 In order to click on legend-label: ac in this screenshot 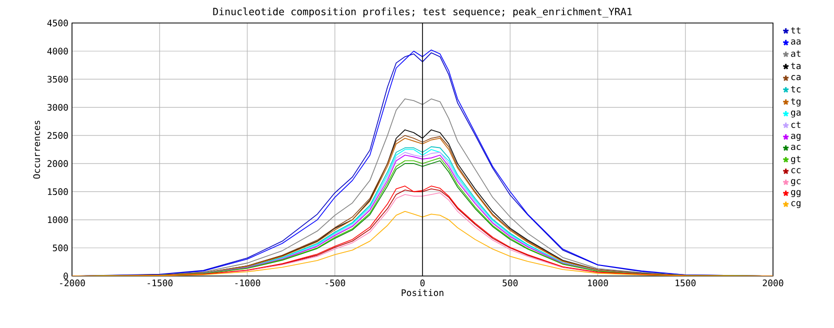, I will do `click(796, 147)`.